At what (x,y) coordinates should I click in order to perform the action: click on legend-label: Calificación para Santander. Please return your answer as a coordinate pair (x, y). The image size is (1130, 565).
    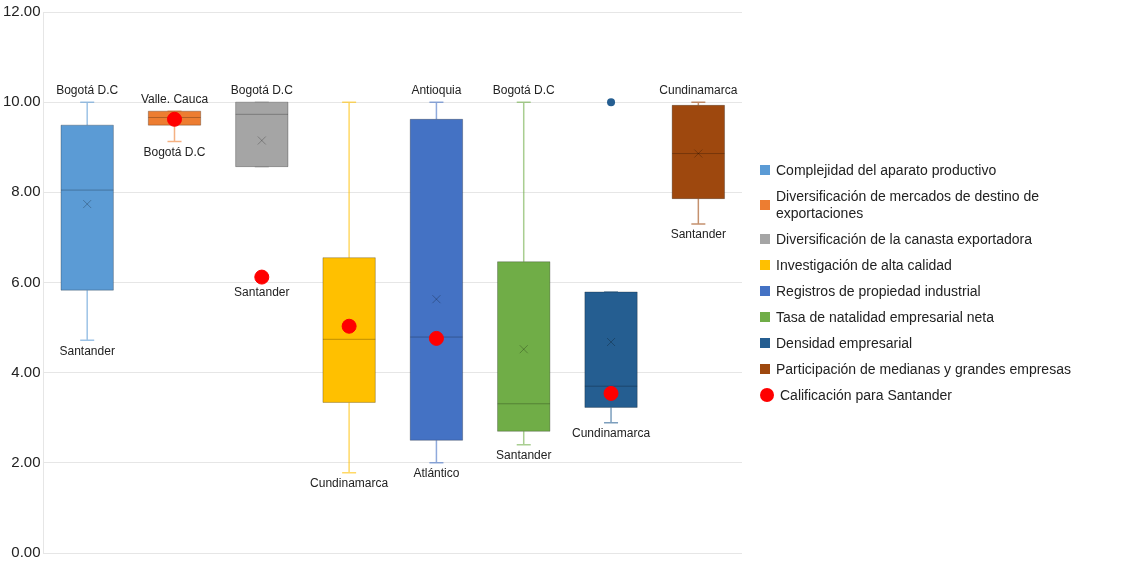
    Looking at the image, I should click on (866, 395).